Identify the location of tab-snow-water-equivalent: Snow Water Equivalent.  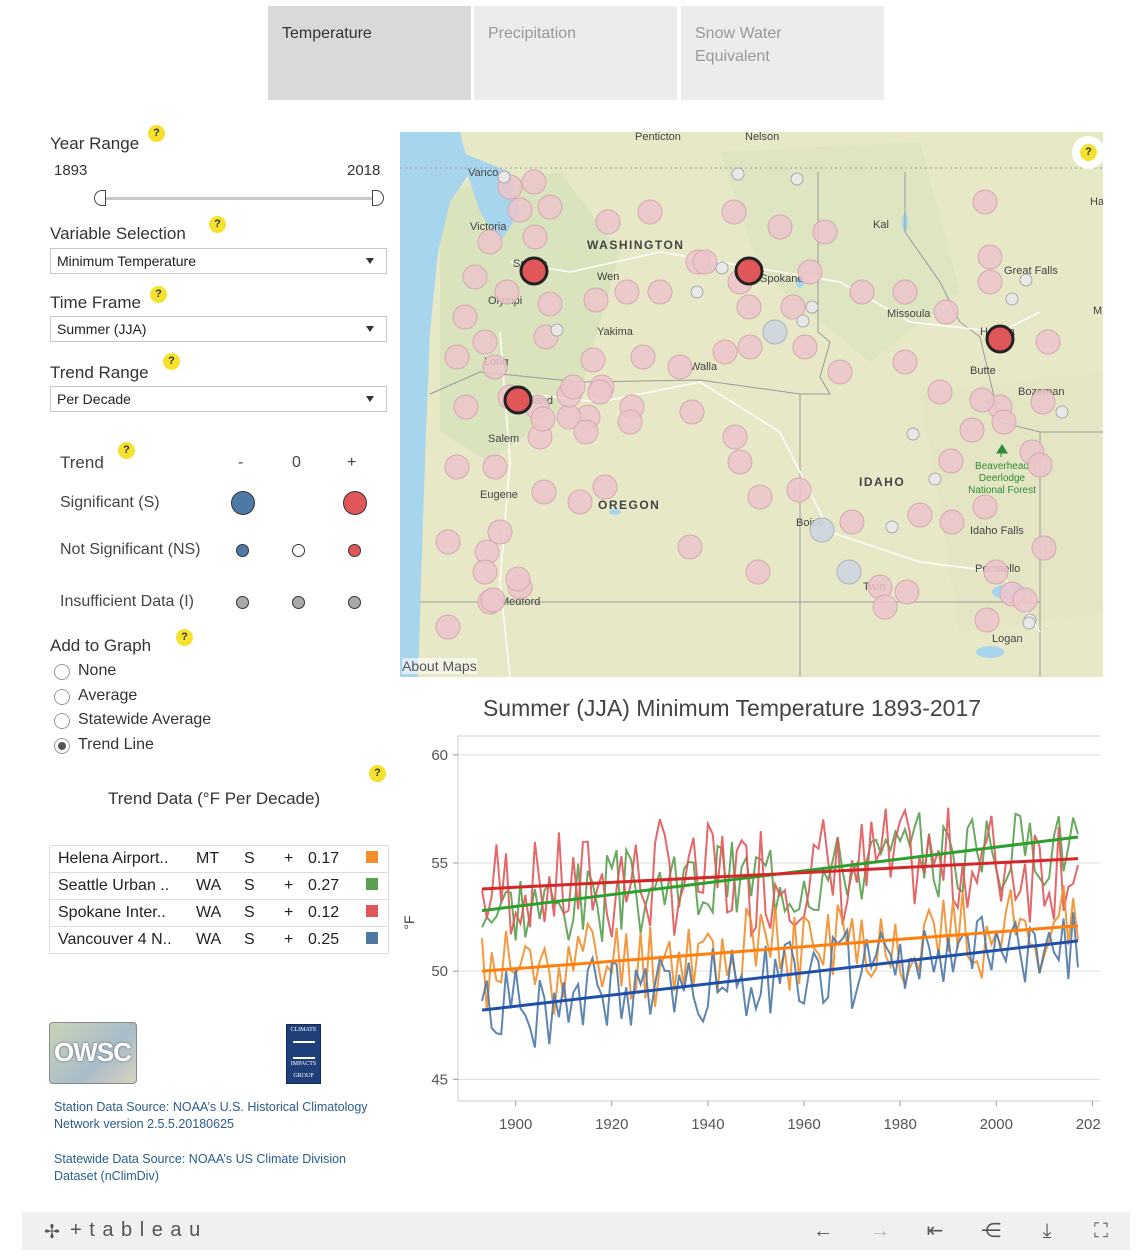
(782, 53).